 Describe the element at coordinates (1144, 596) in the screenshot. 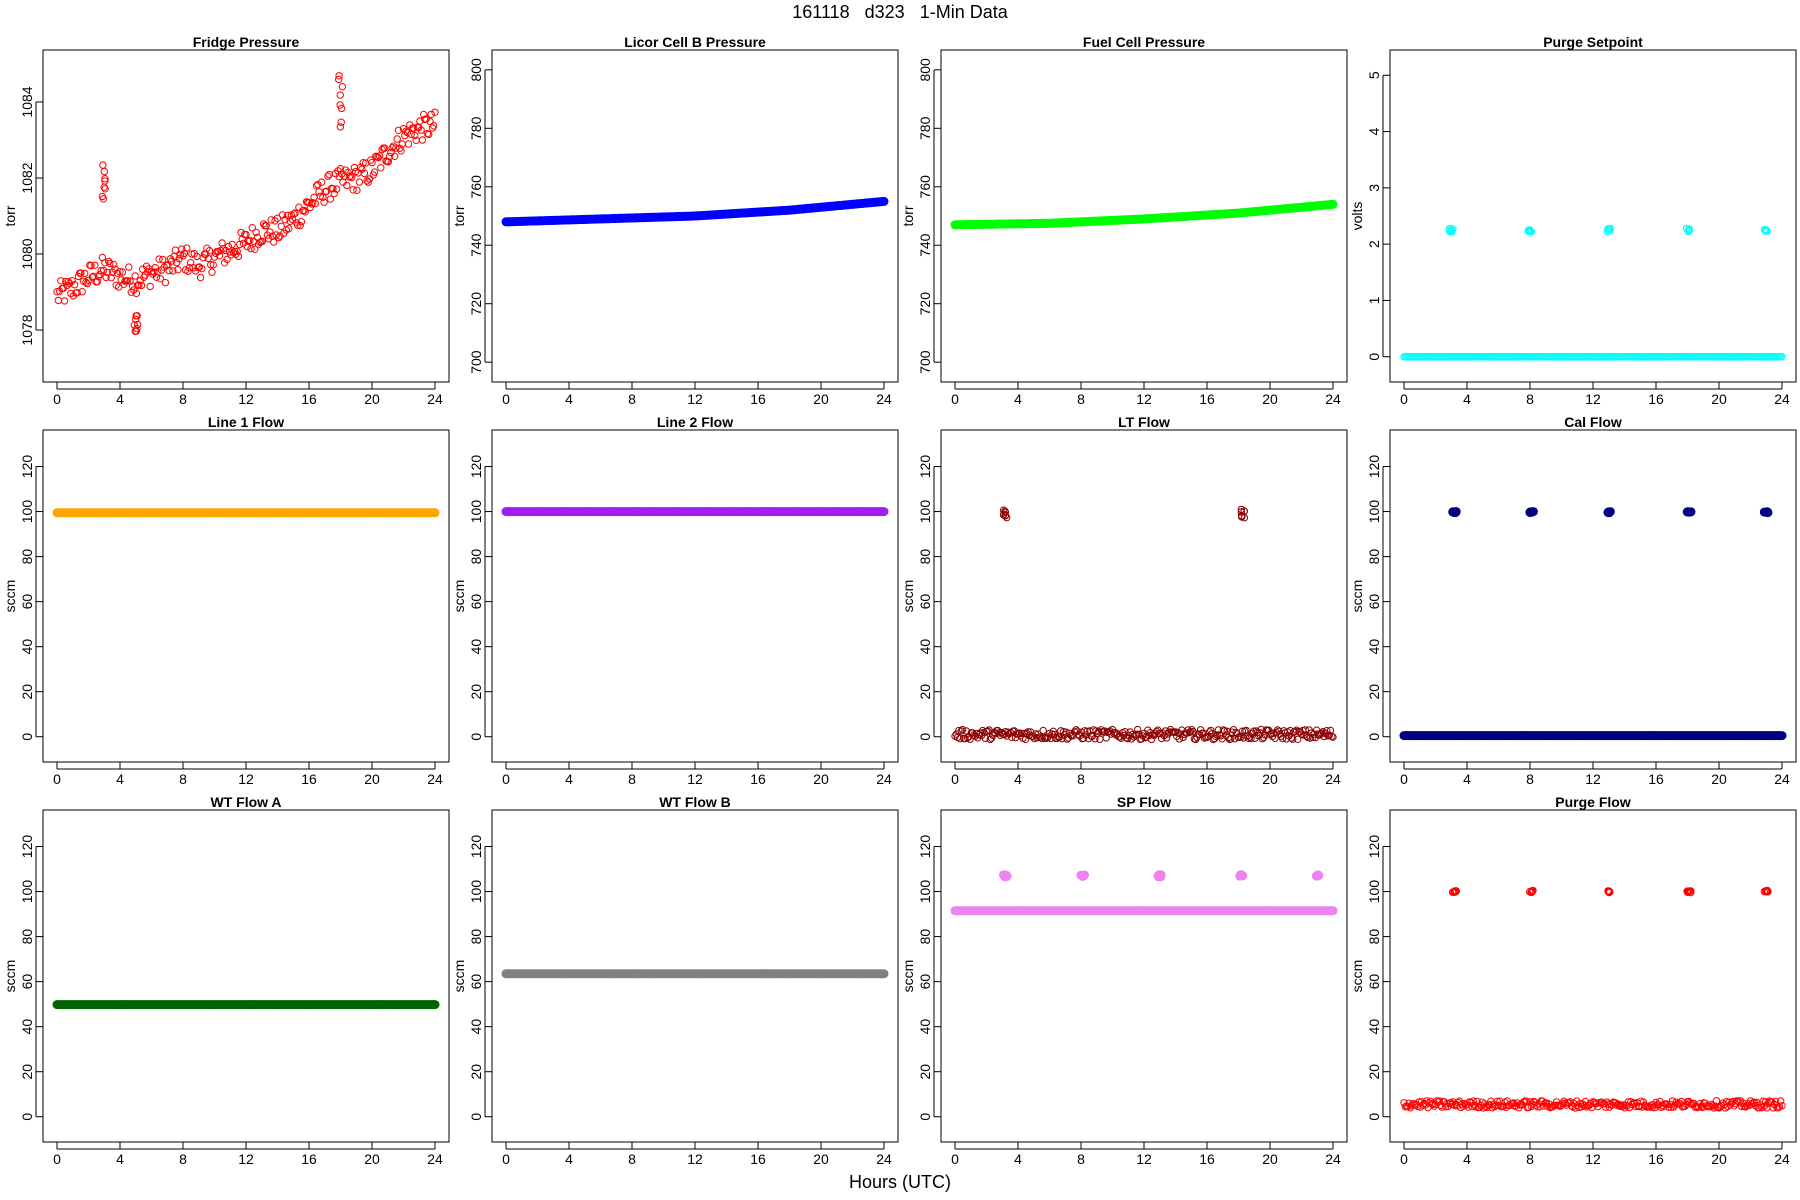

I see `plot-frame` at that location.